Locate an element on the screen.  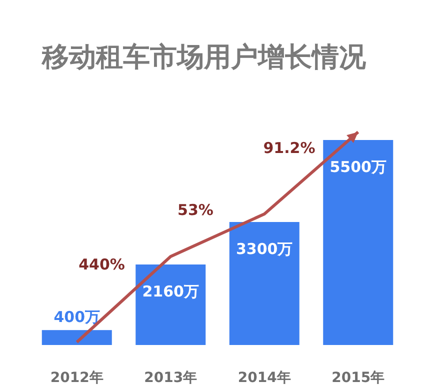
annotation: 91.2% is located at coordinates (289, 148).